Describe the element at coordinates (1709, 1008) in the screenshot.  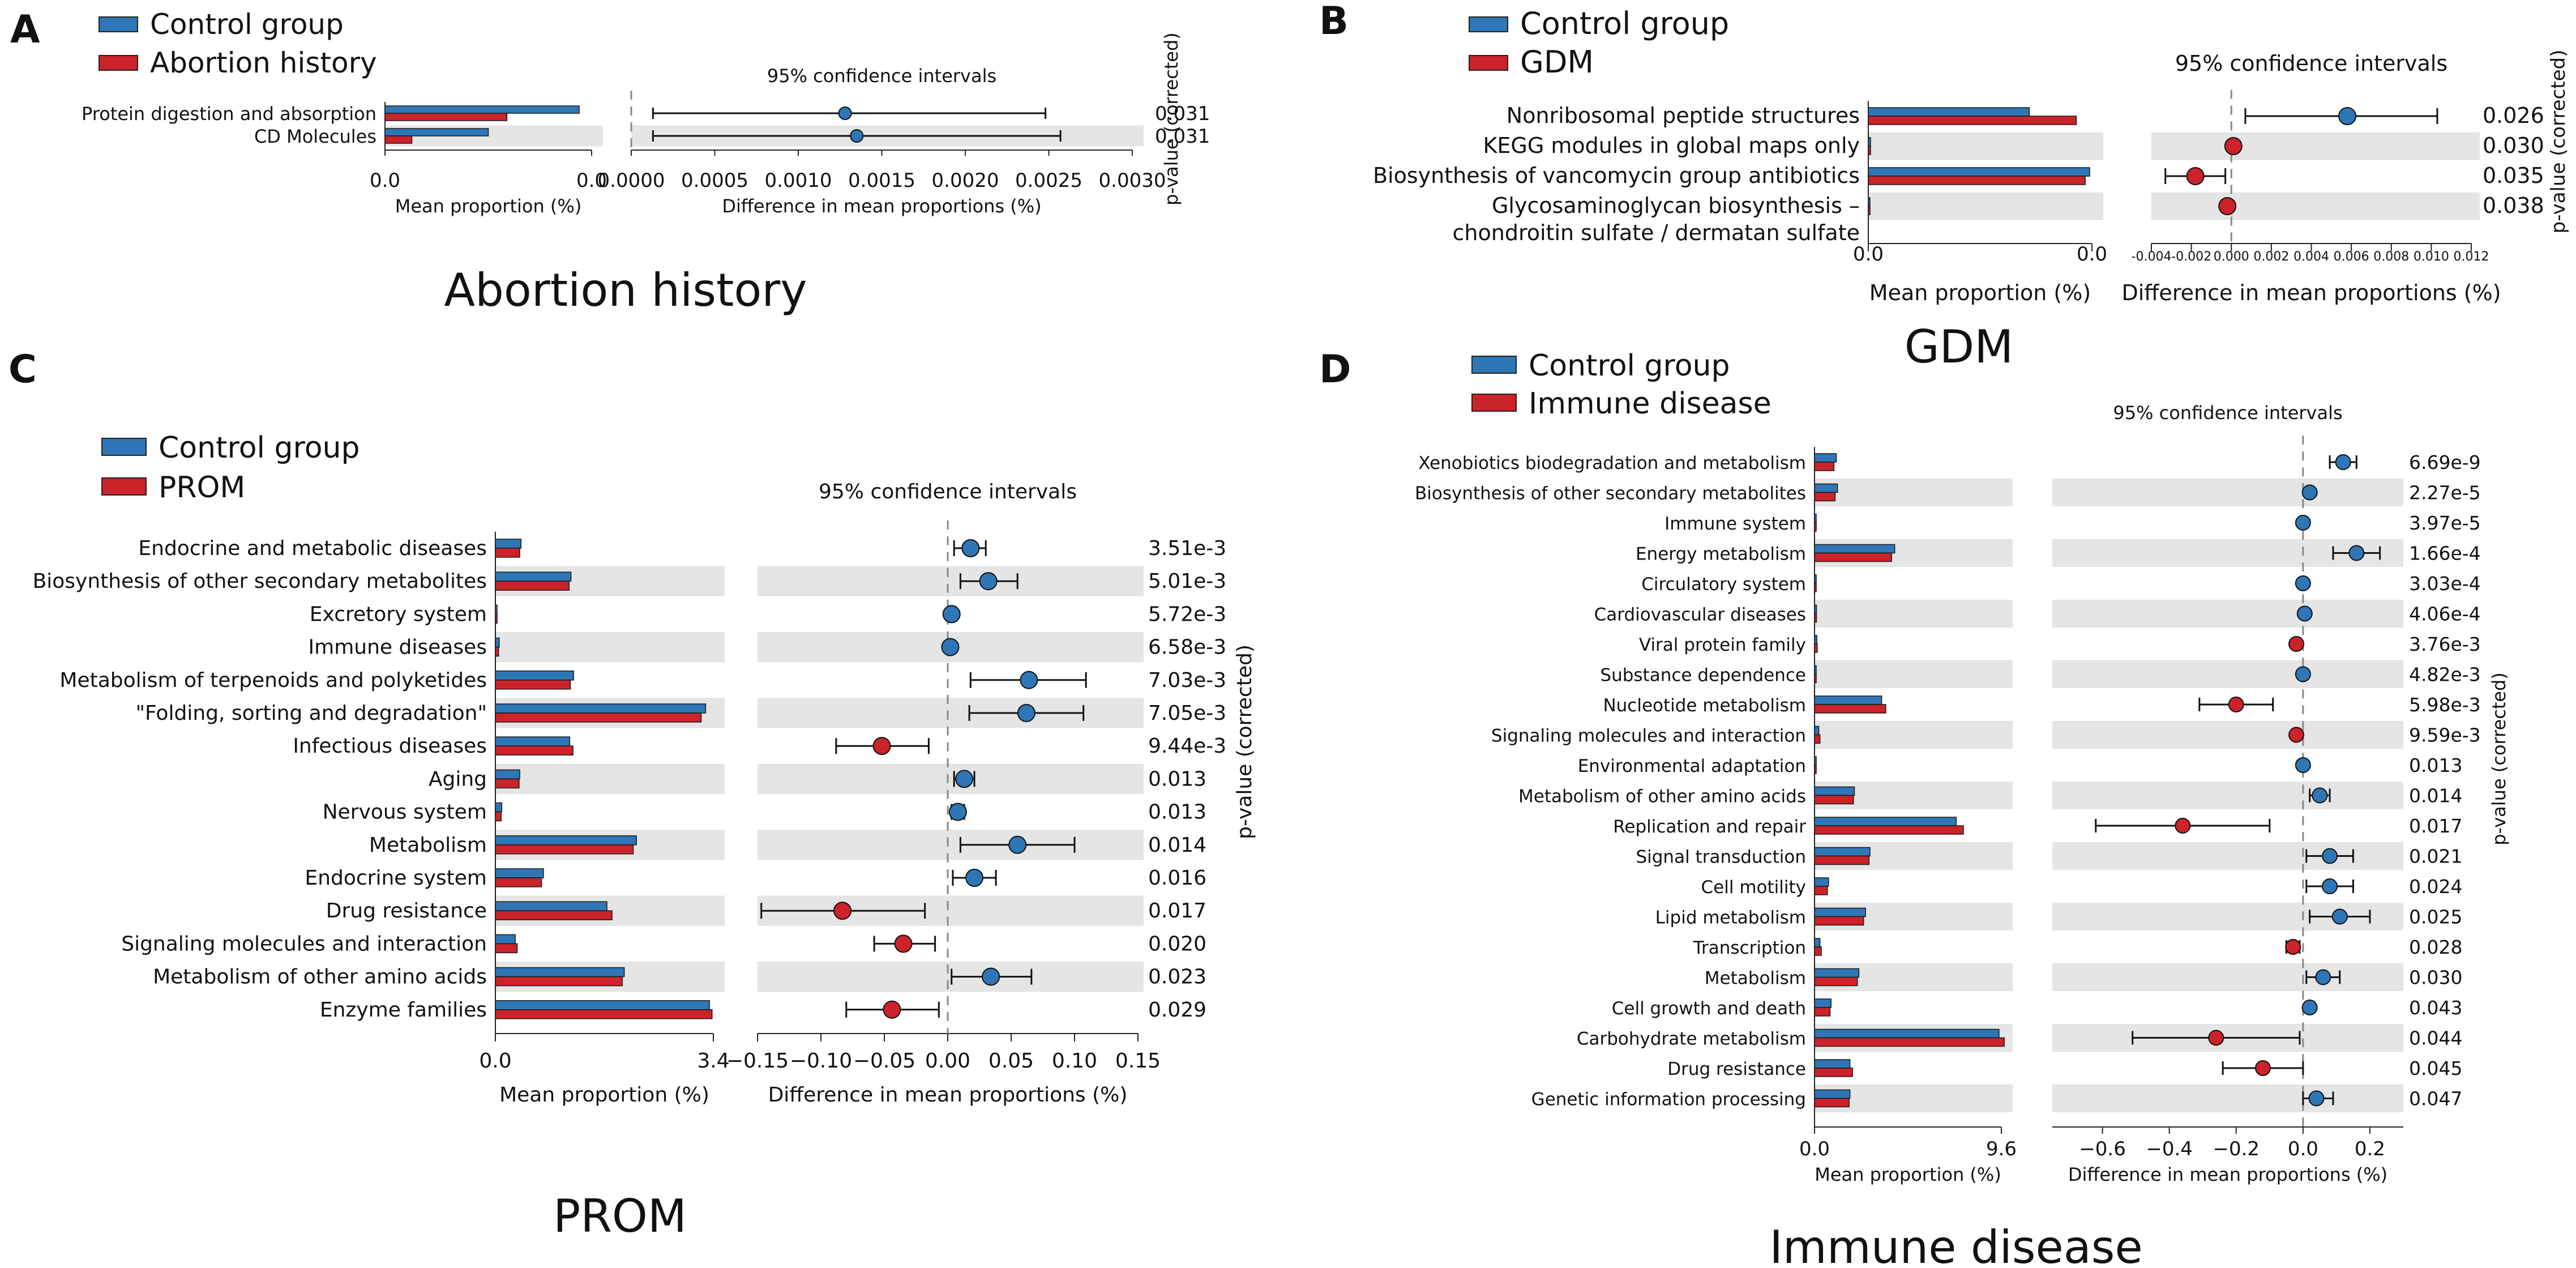
I see `category-label: Cell growth and death` at that location.